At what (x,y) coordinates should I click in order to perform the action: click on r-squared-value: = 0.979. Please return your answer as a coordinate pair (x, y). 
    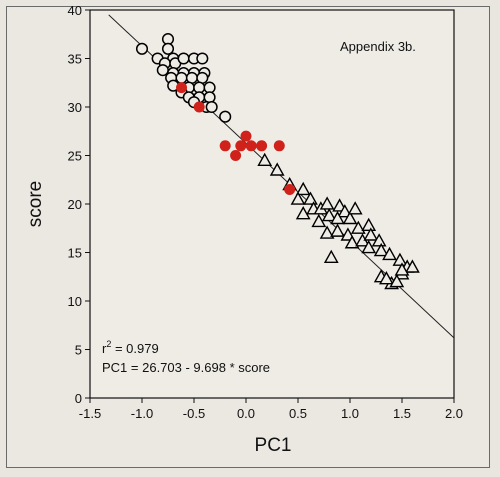
    Looking at the image, I should click on (134, 348).